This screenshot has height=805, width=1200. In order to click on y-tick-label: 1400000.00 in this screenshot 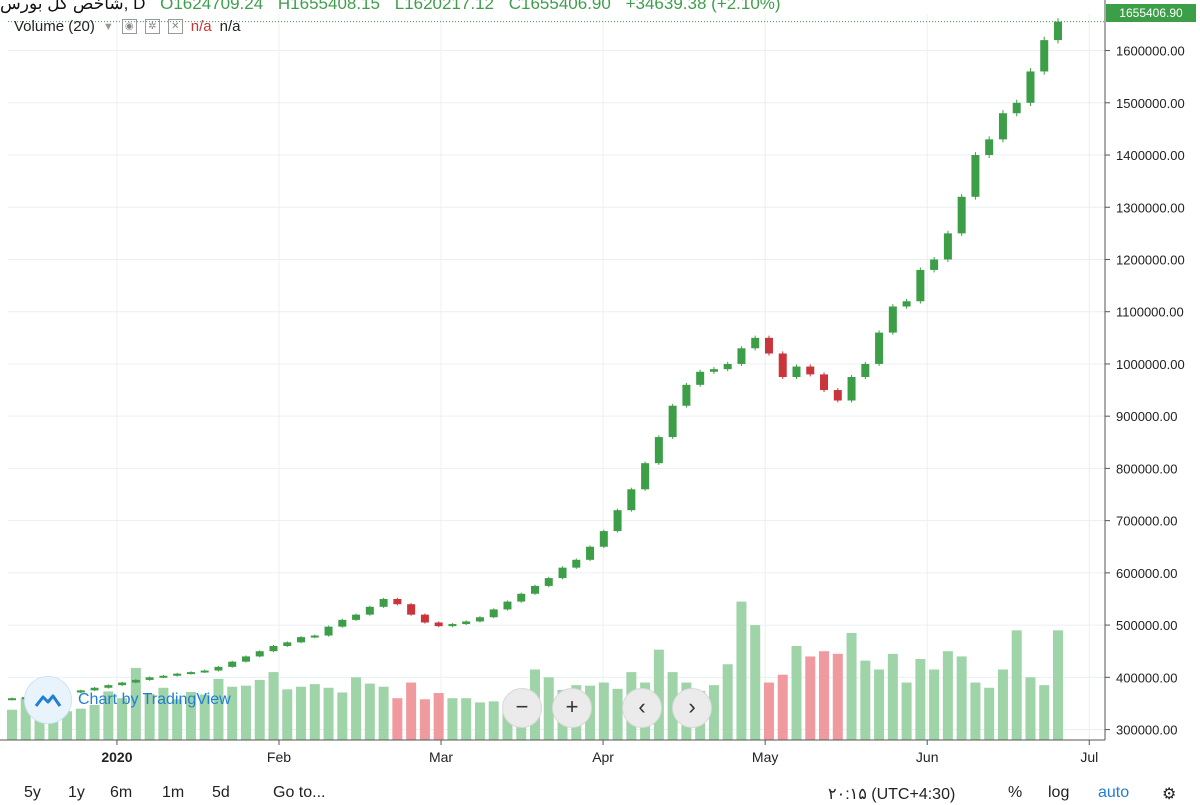, I will do `click(1150, 155)`.